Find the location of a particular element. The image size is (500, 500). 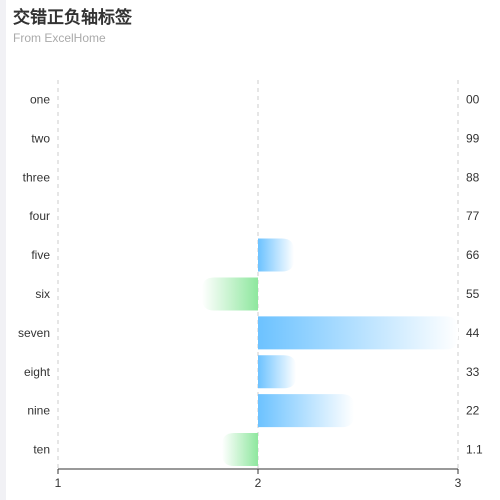

right-axis-label: 88 is located at coordinates (473, 177).